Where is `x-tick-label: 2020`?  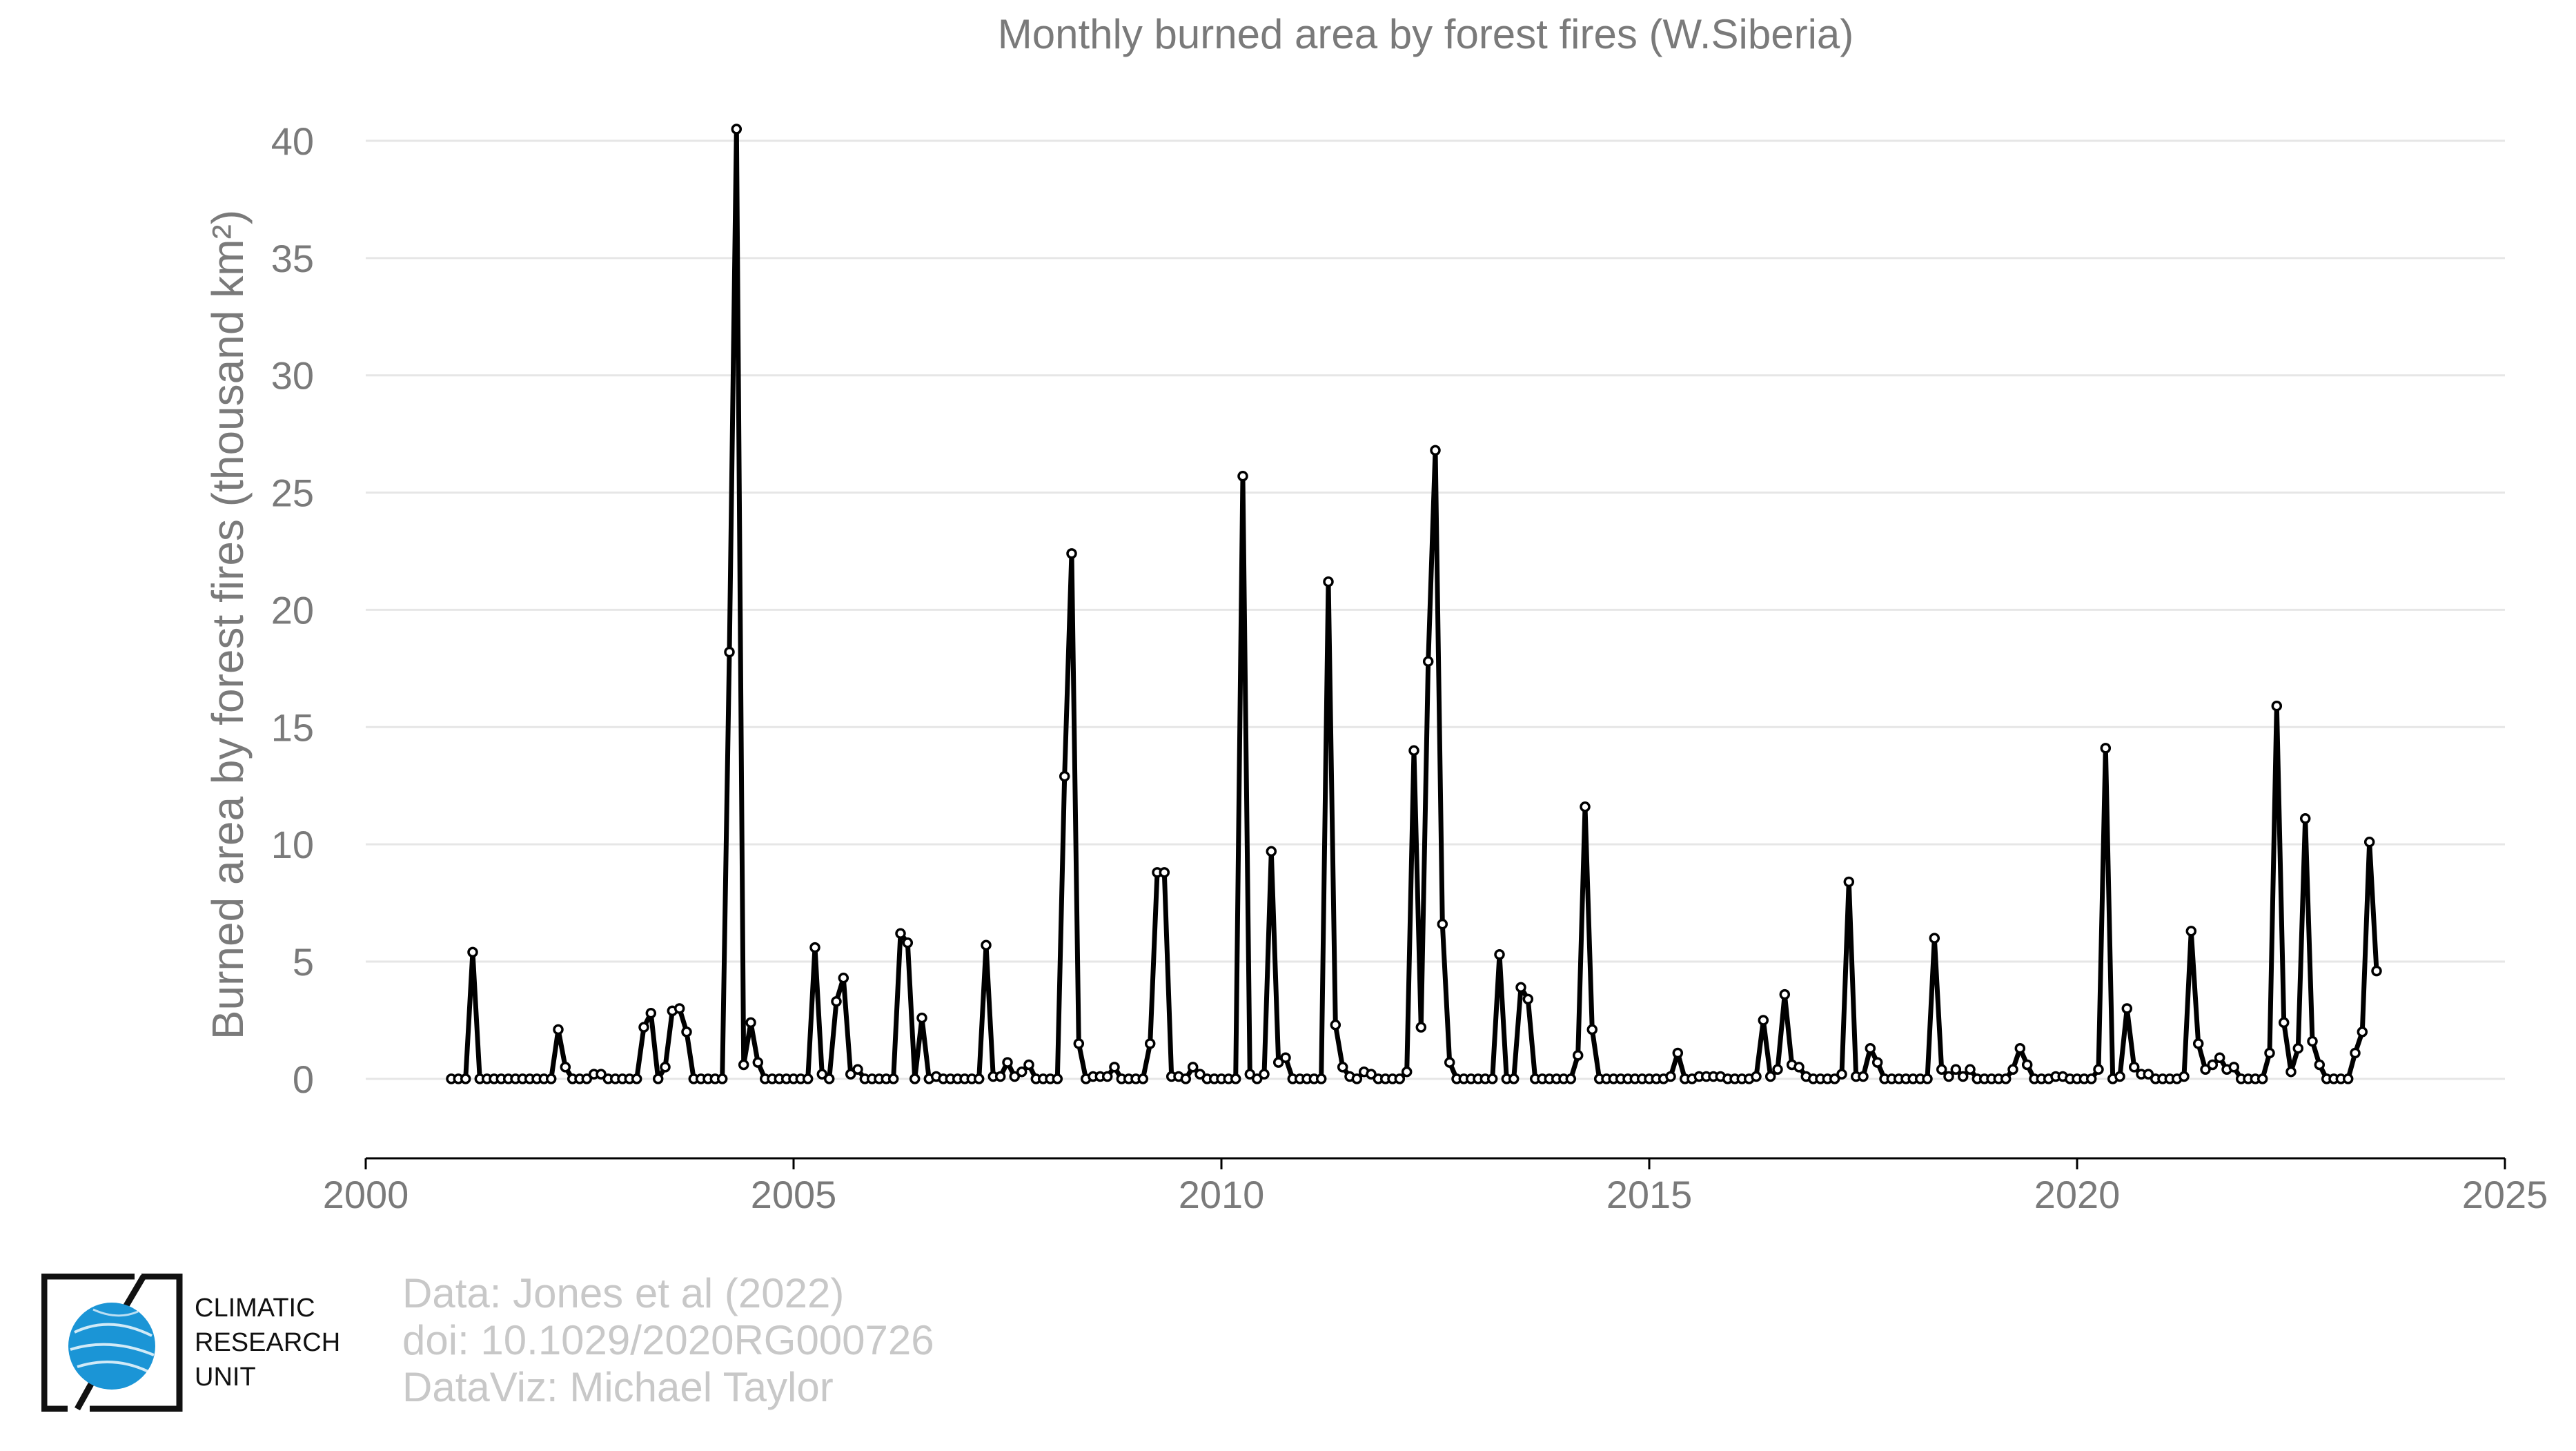 x-tick-label: 2020 is located at coordinates (2077, 1194).